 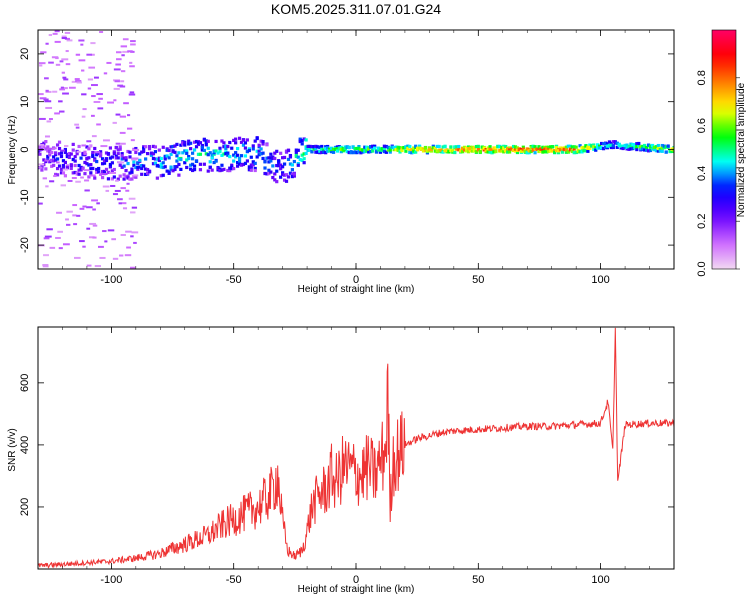 What do you see at coordinates (356, 289) in the screenshot?
I see `spectrogram-x-axis-label: Height of straight line (km)` at bounding box center [356, 289].